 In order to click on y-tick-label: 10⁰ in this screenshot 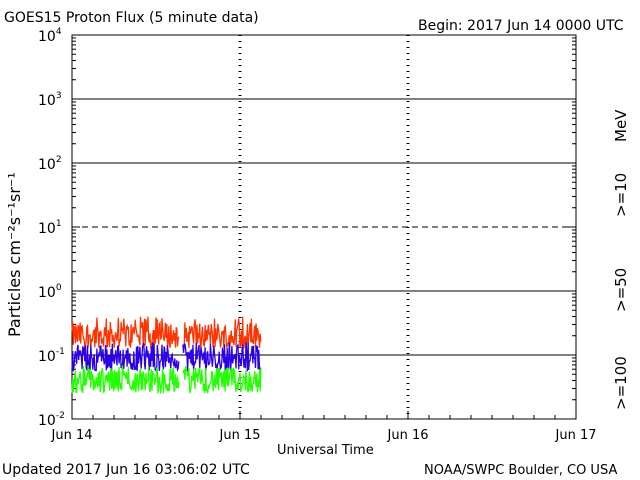, I will do `click(50, 292)`.